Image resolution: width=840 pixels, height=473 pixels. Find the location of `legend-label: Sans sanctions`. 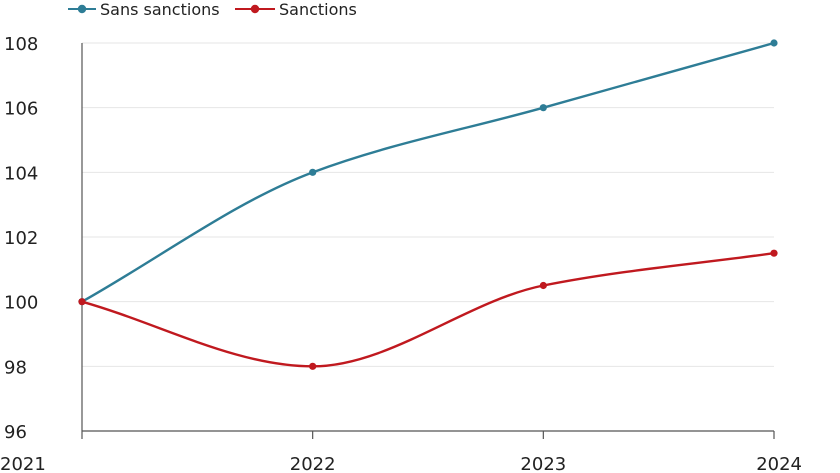

legend-label: Sans sanctions is located at coordinates (160, 9).